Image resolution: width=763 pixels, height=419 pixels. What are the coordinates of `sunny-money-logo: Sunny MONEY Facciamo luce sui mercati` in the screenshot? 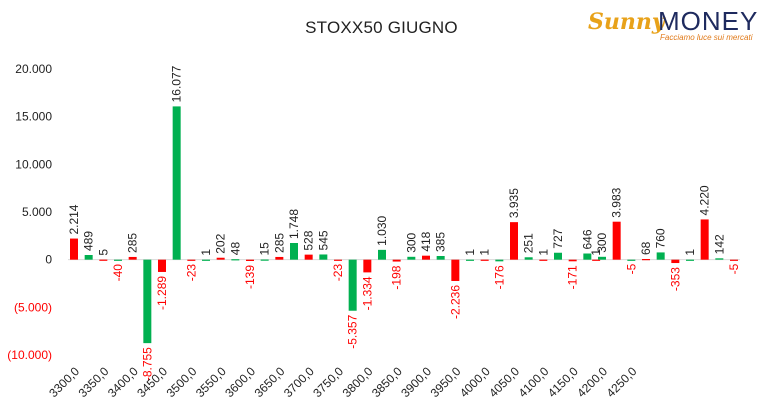 It's located at (674, 26).